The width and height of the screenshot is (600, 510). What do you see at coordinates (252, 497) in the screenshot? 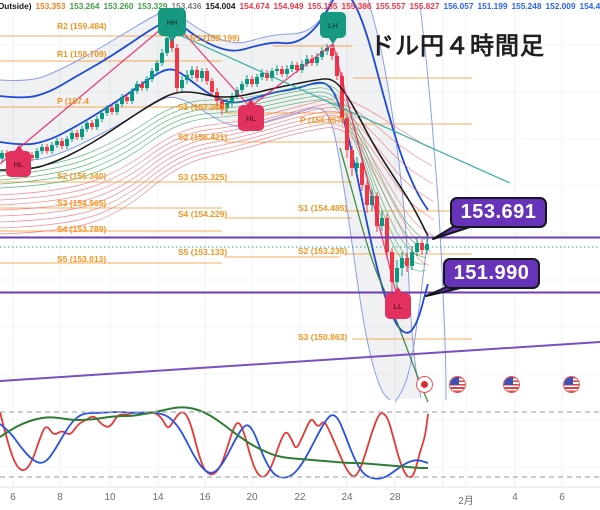
I see `time-axis-label: 20` at bounding box center [252, 497].